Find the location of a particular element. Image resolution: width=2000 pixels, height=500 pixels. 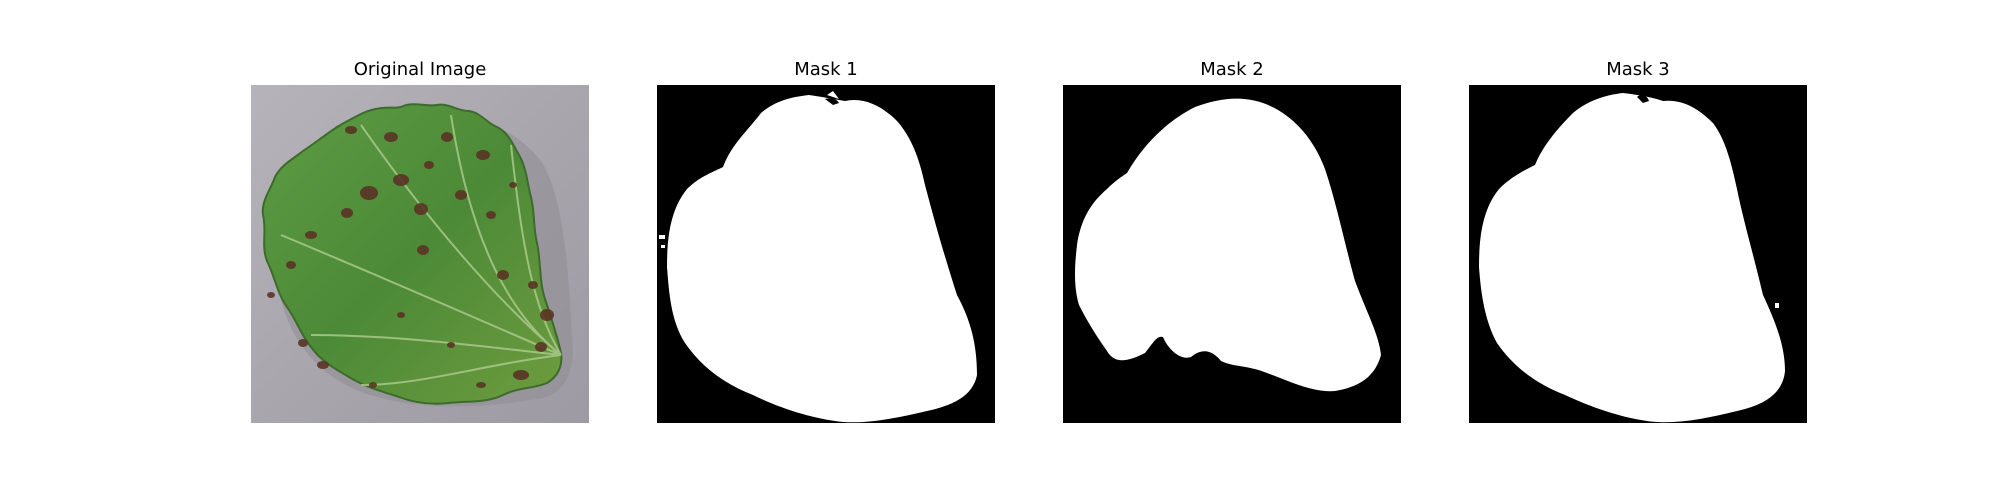

mask-3-image is located at coordinates (1638, 254).